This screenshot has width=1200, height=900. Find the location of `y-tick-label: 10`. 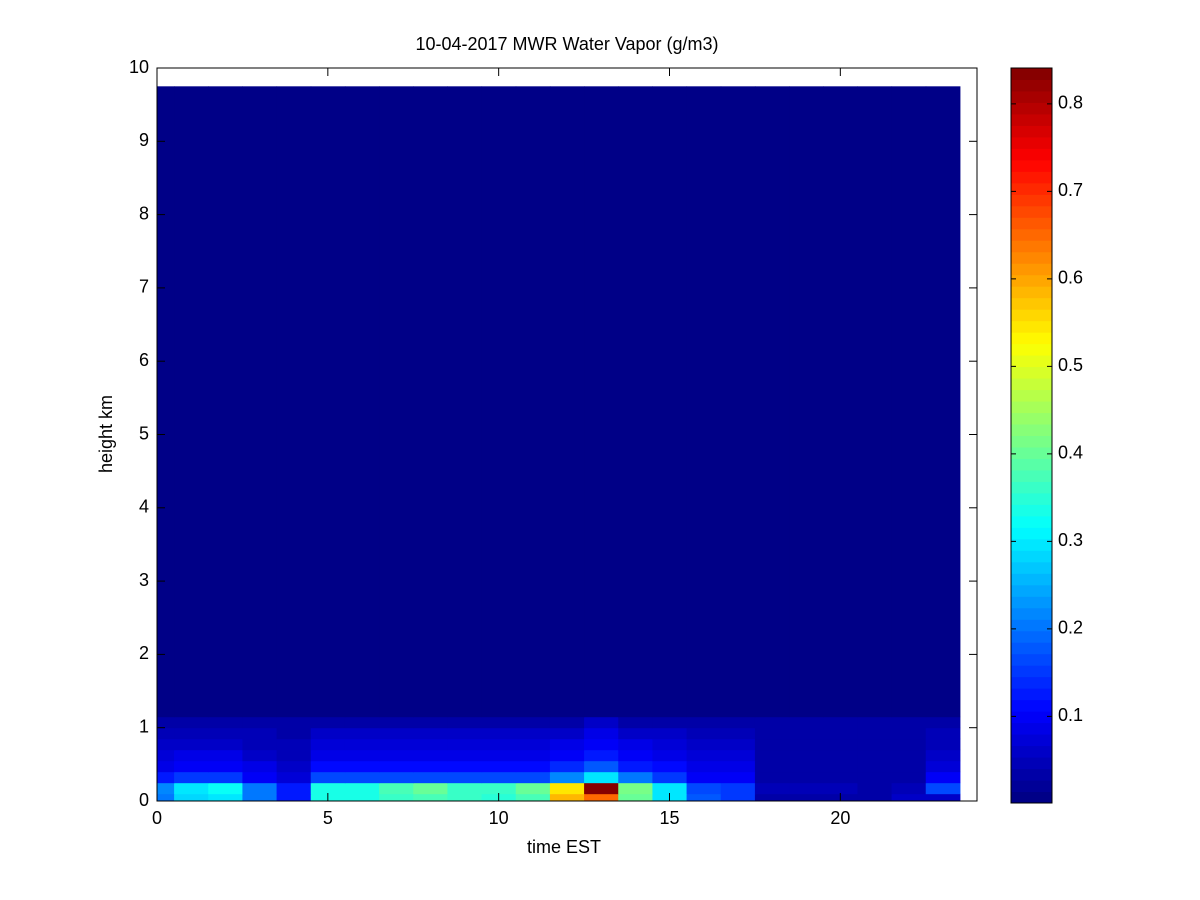

y-tick-label: 10 is located at coordinates (139, 67).